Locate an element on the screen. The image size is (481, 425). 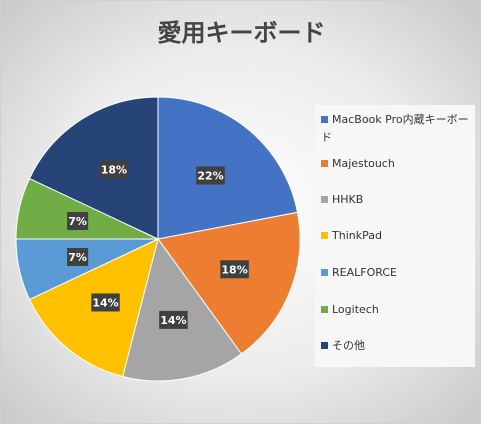
legend-label: MacBook Pro内蔵キーボード is located at coordinates (395, 128).